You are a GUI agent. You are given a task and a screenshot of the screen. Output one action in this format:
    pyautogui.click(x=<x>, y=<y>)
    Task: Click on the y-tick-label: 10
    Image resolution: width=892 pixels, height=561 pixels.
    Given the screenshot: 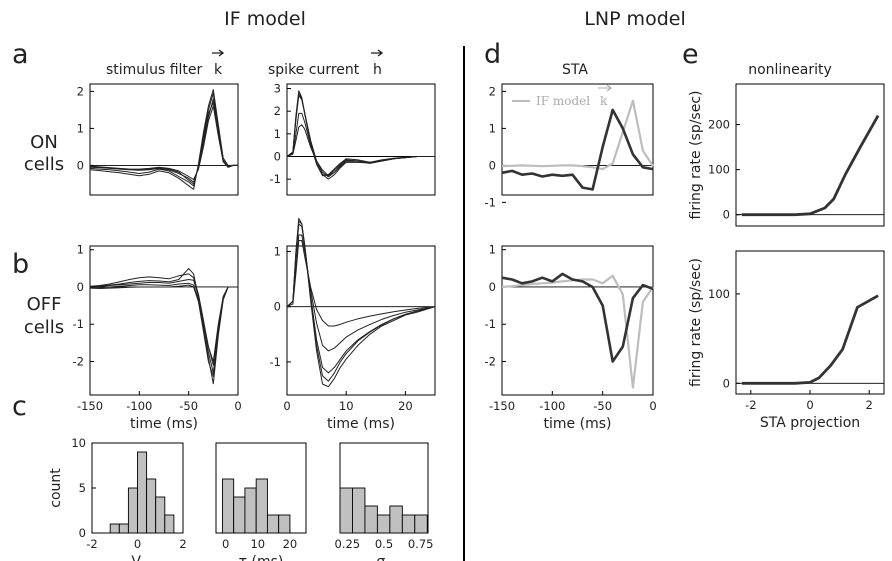 What is the action you would take?
    pyautogui.click(x=78, y=443)
    